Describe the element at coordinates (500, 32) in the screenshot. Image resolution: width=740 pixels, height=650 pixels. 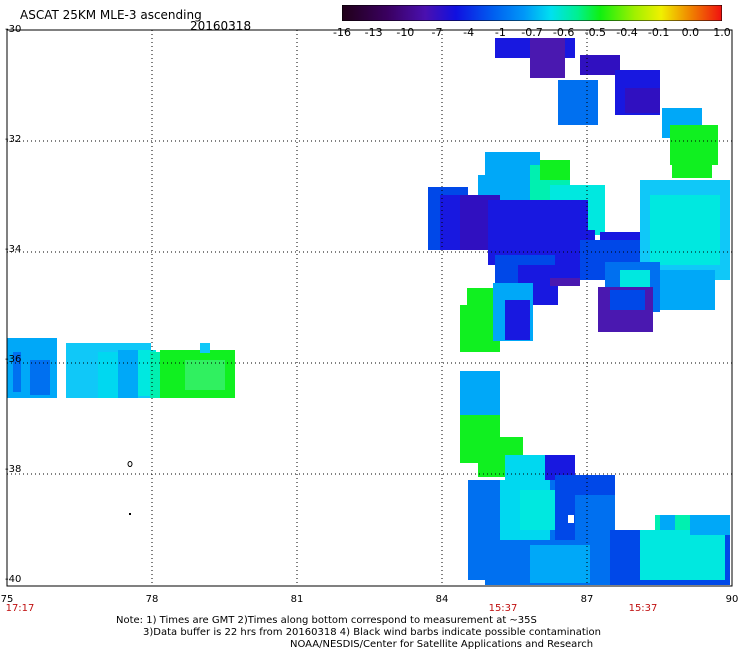
I see `colorbar-tick-label: -1` at that location.